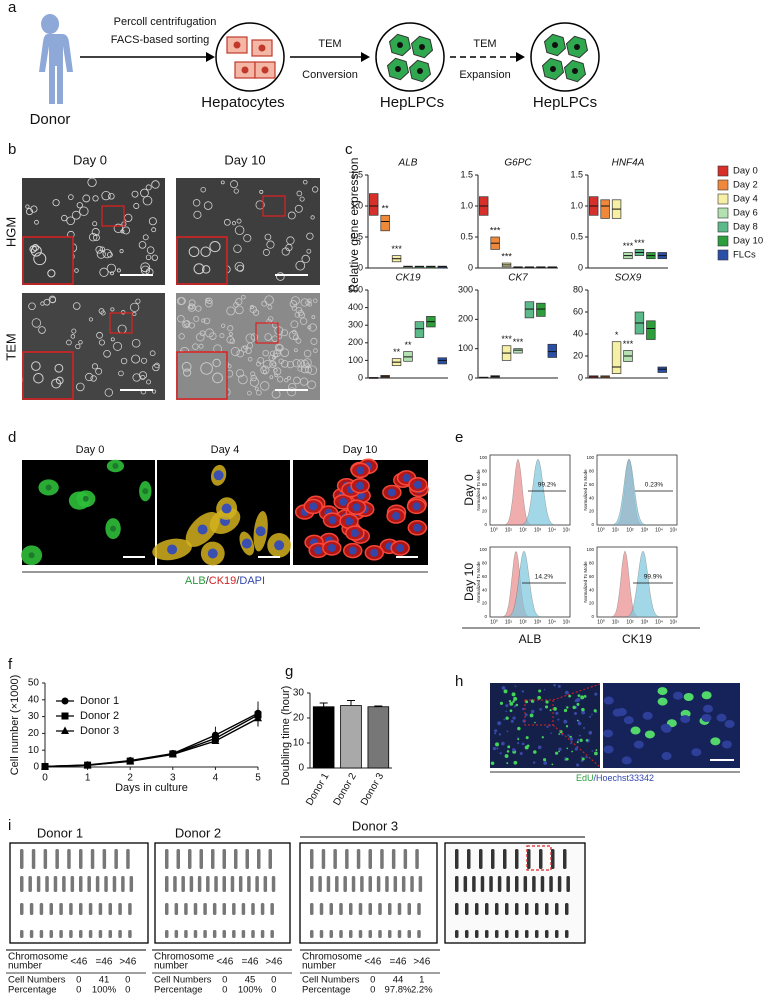 This screenshot has height=999, width=766. What do you see at coordinates (12, 437) in the screenshot?
I see `panel-letter: d` at bounding box center [12, 437].